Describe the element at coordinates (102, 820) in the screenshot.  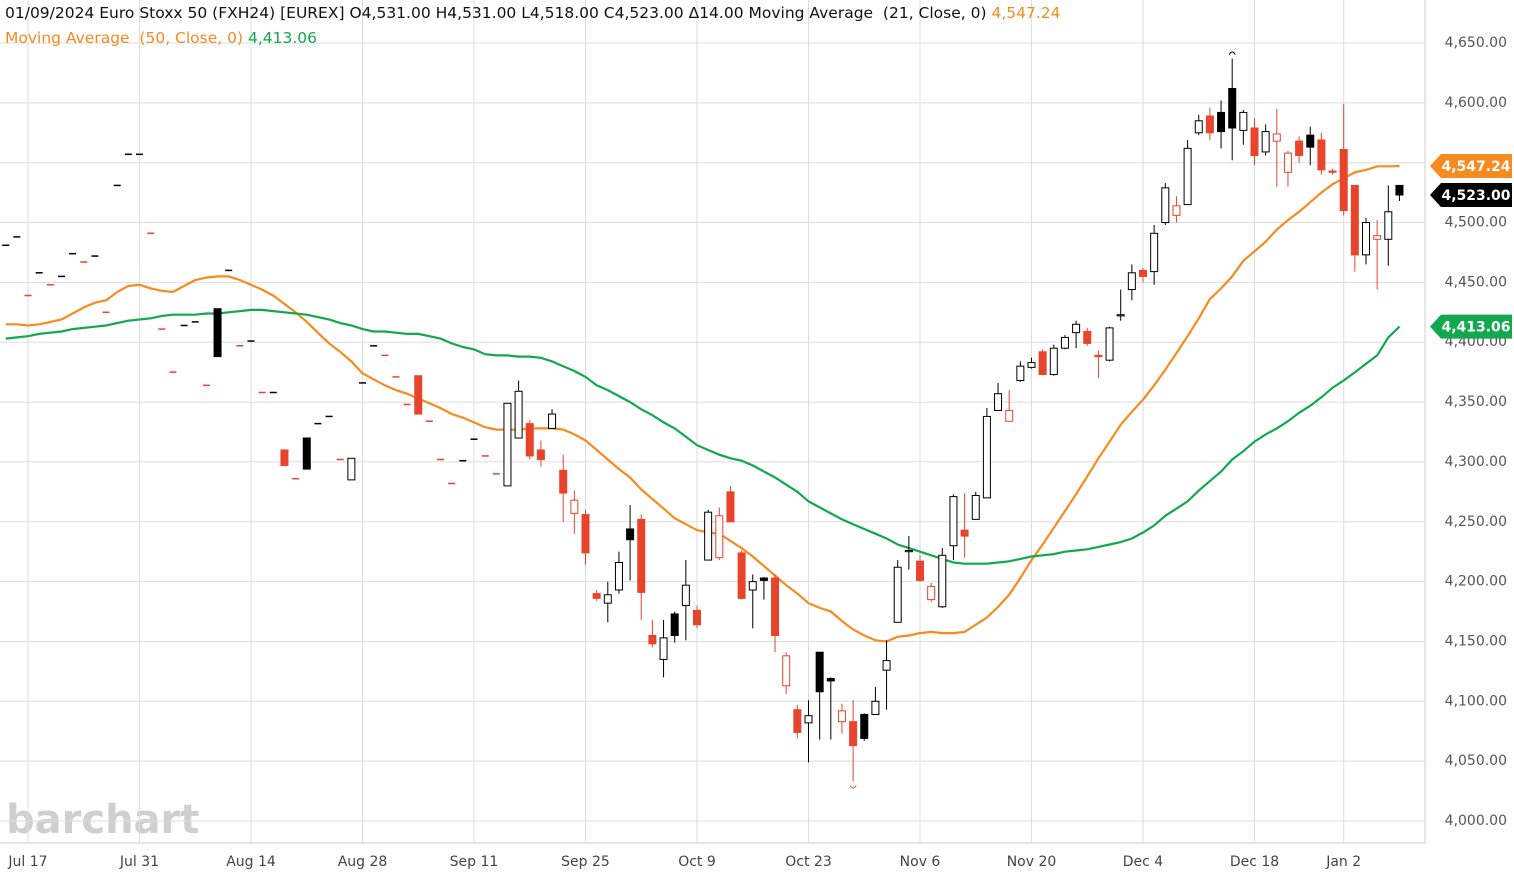
I see `watermark: barchart` at that location.